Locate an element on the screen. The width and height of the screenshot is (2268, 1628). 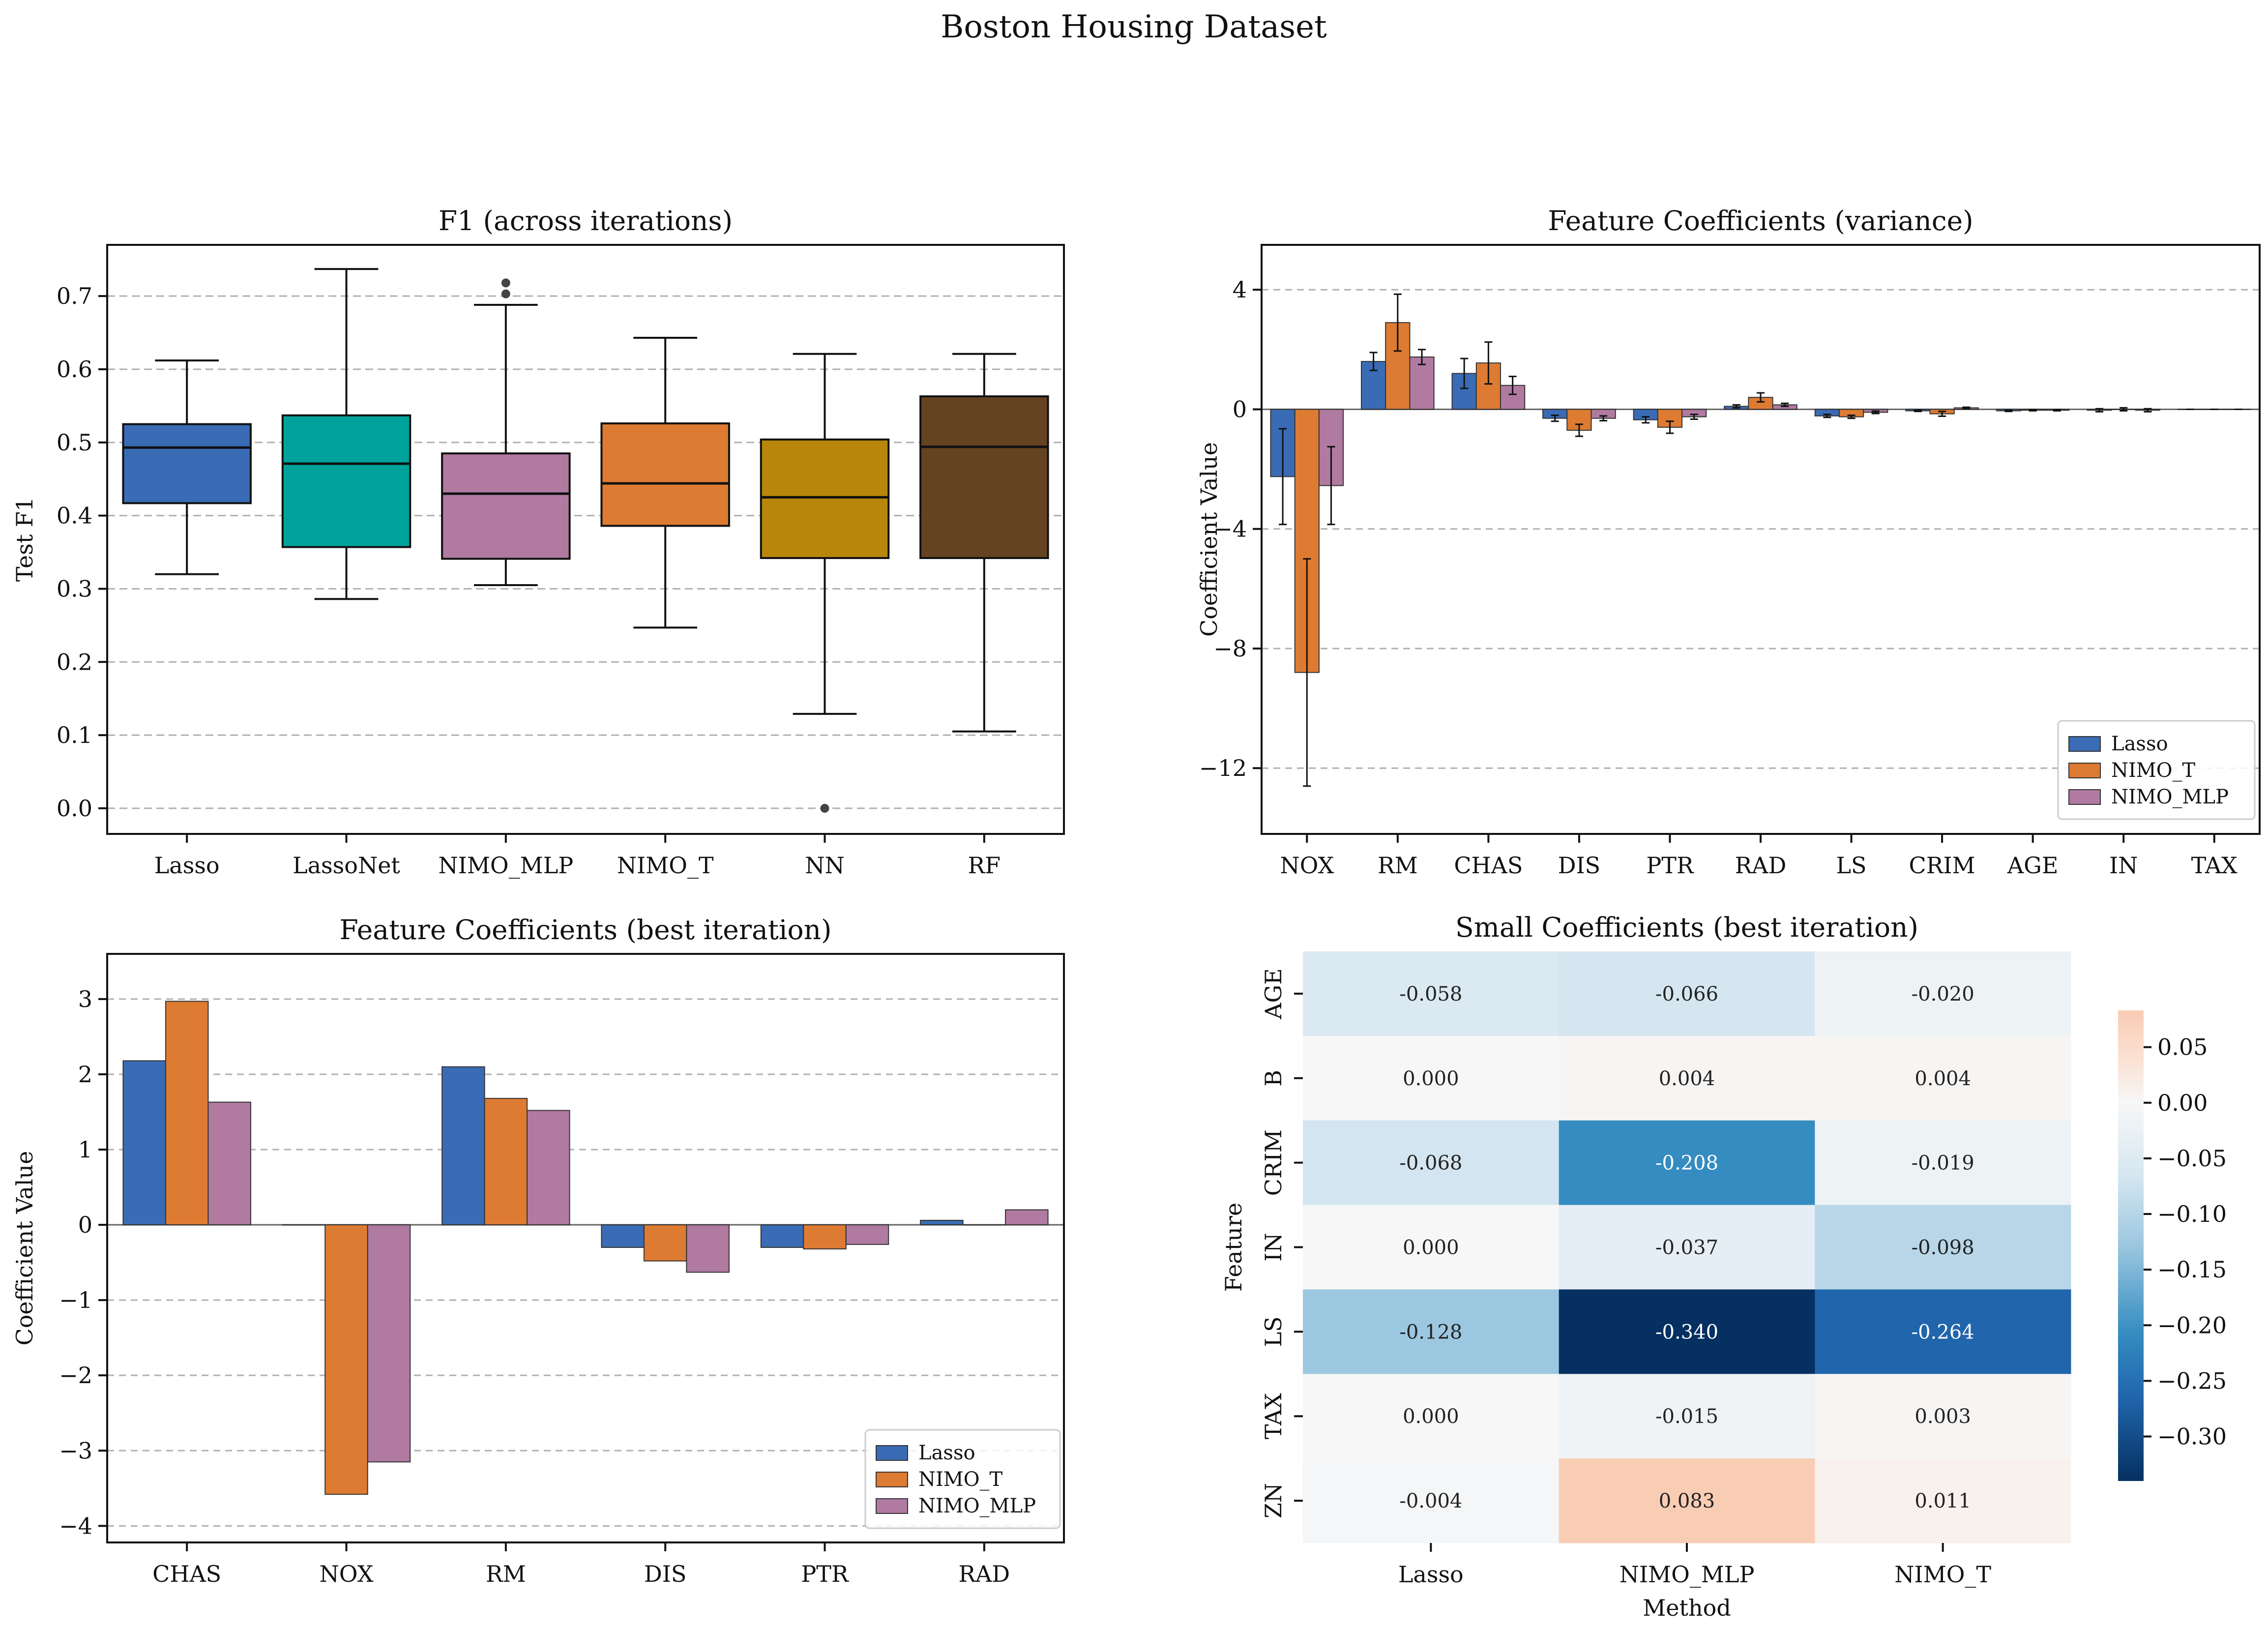
heatmap-cell-label: -0.015 is located at coordinates (1686, 1416).